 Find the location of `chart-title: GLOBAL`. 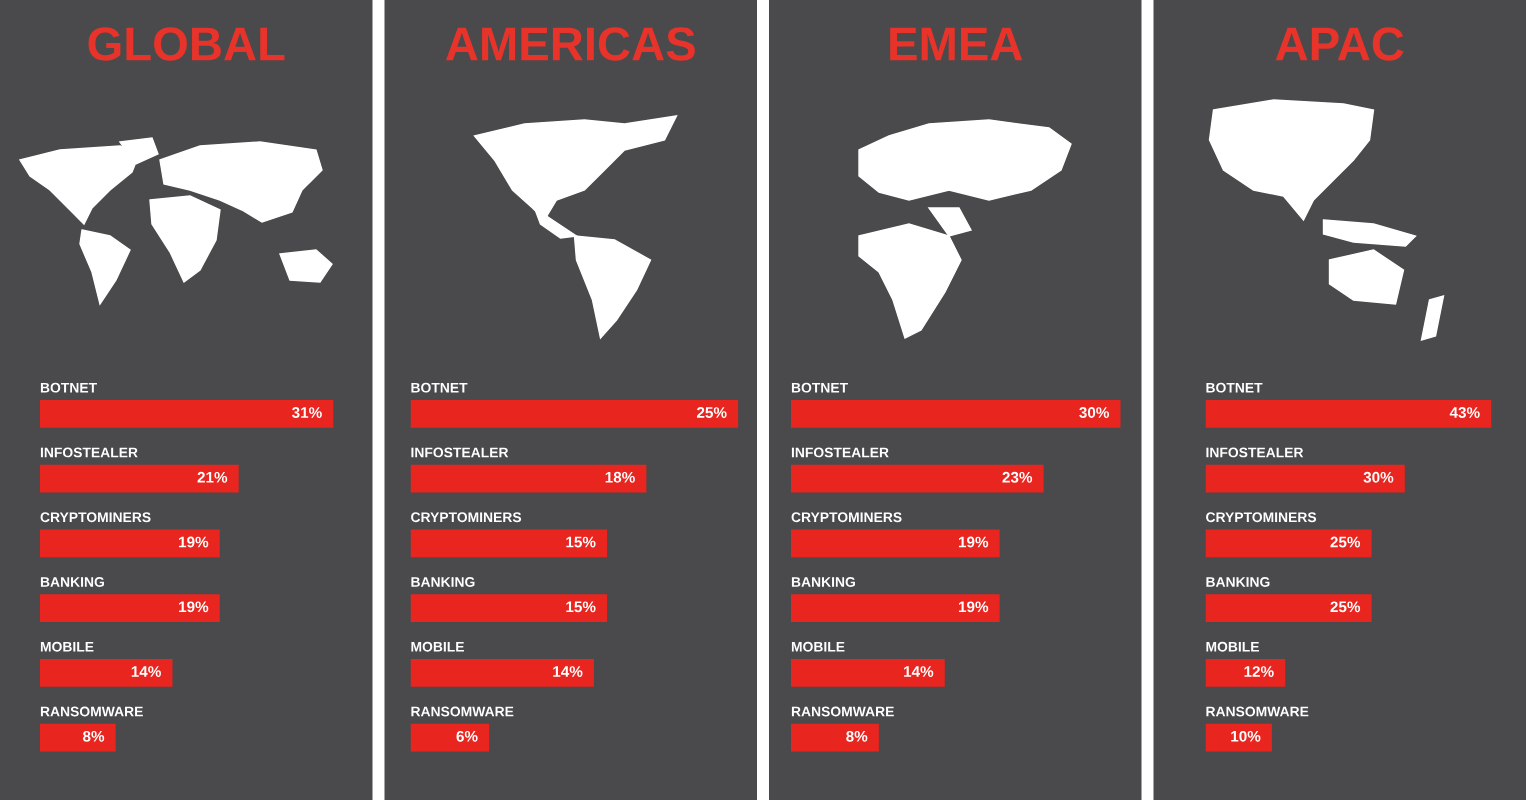

chart-title: GLOBAL is located at coordinates (186, 44).